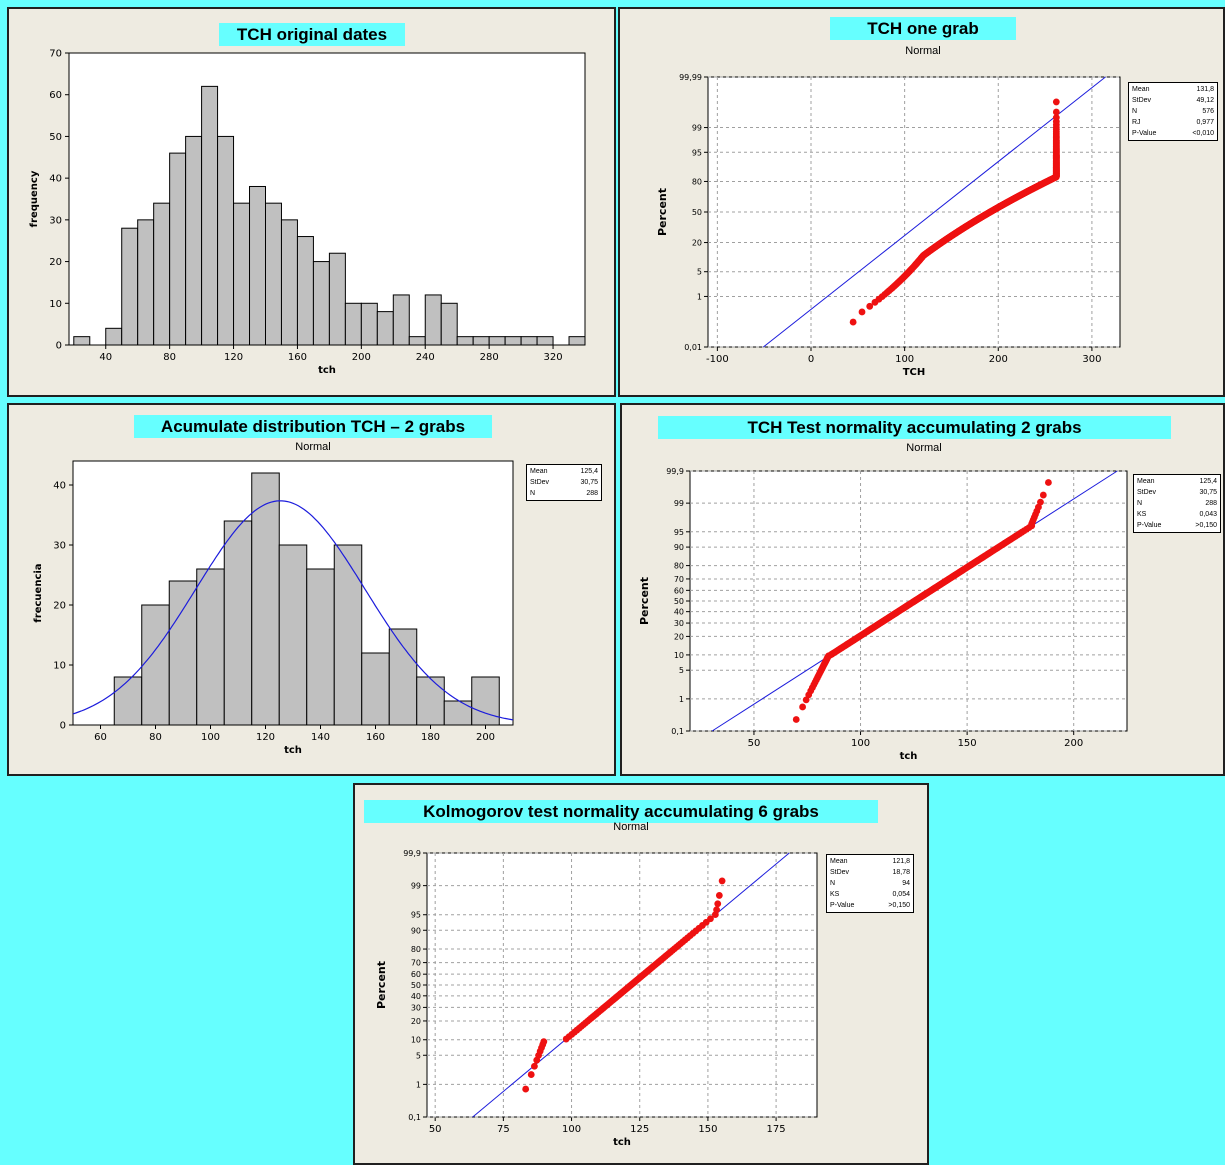 This screenshot has width=1225, height=1165. Describe the element at coordinates (835, 894) in the screenshot. I see `legend-label: KS` at that location.